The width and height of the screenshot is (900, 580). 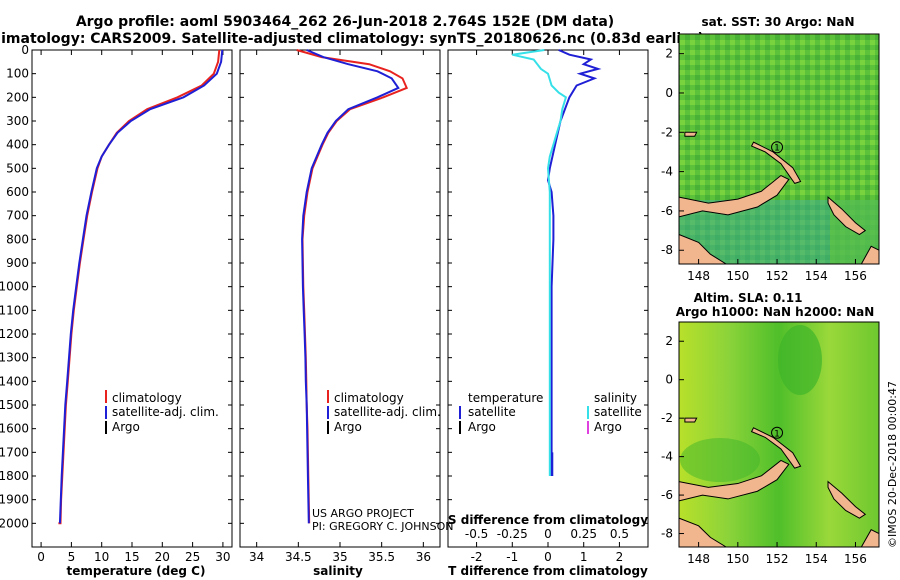 What do you see at coordinates (548, 557) in the screenshot?
I see `x-tick-label: 0` at bounding box center [548, 557].